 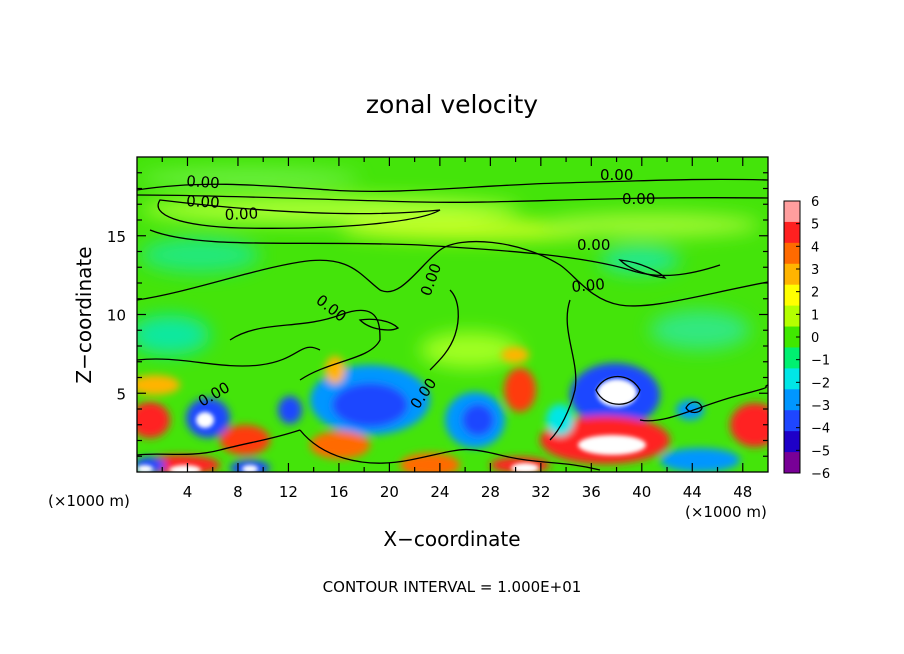 I want to click on x-tick-label: 36, so click(x=591, y=492).